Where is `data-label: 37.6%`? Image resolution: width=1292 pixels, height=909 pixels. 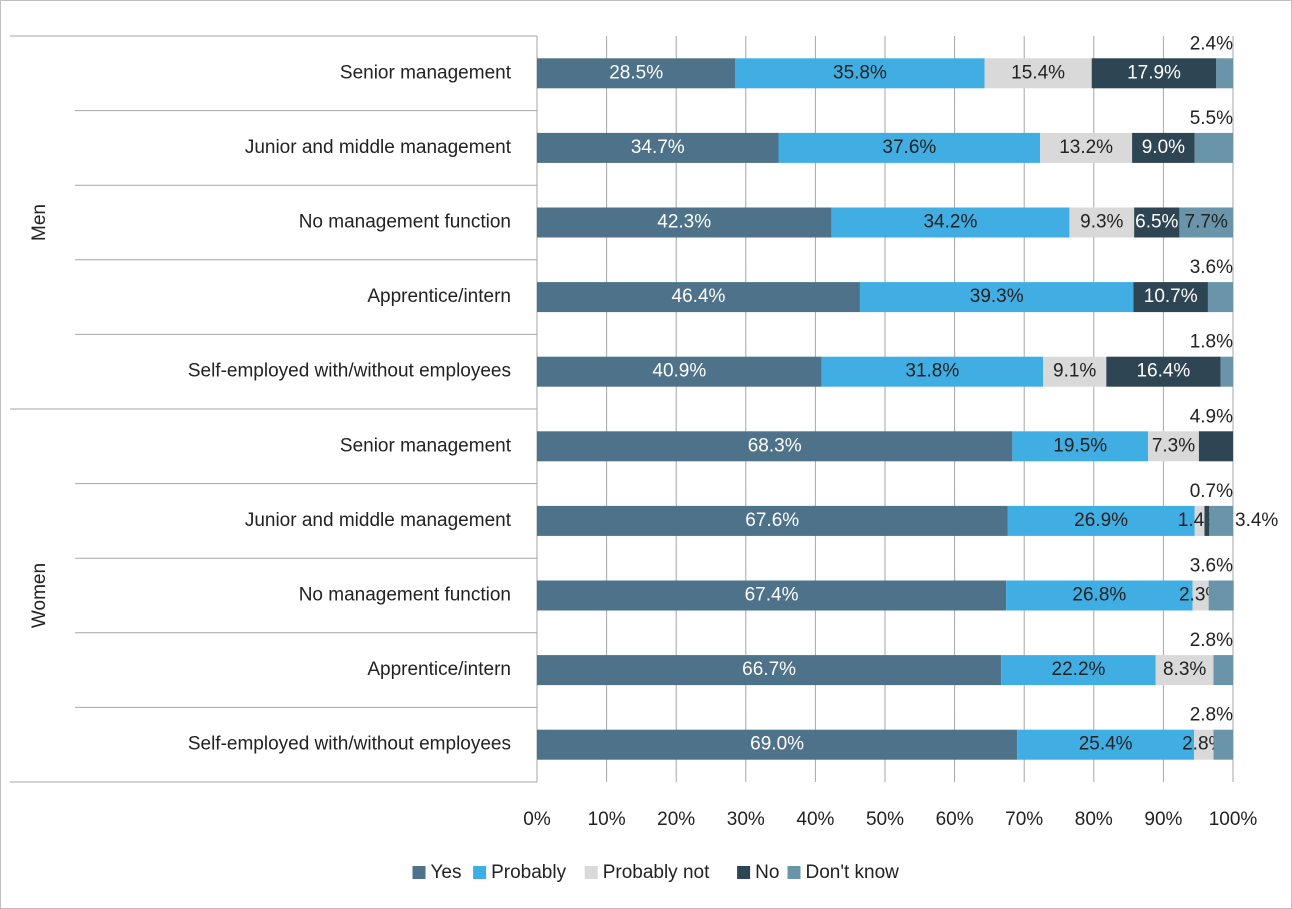 data-label: 37.6% is located at coordinates (909, 147).